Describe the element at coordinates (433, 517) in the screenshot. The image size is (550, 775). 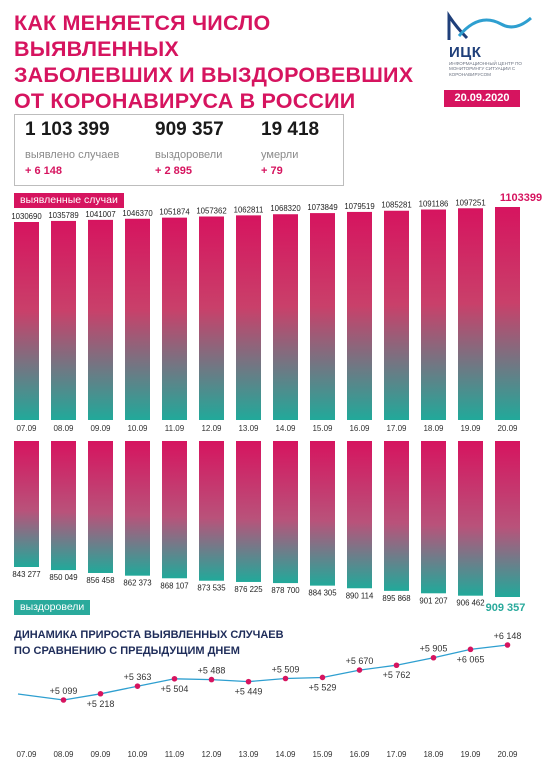
I see `recovered-bar-18.09` at that location.